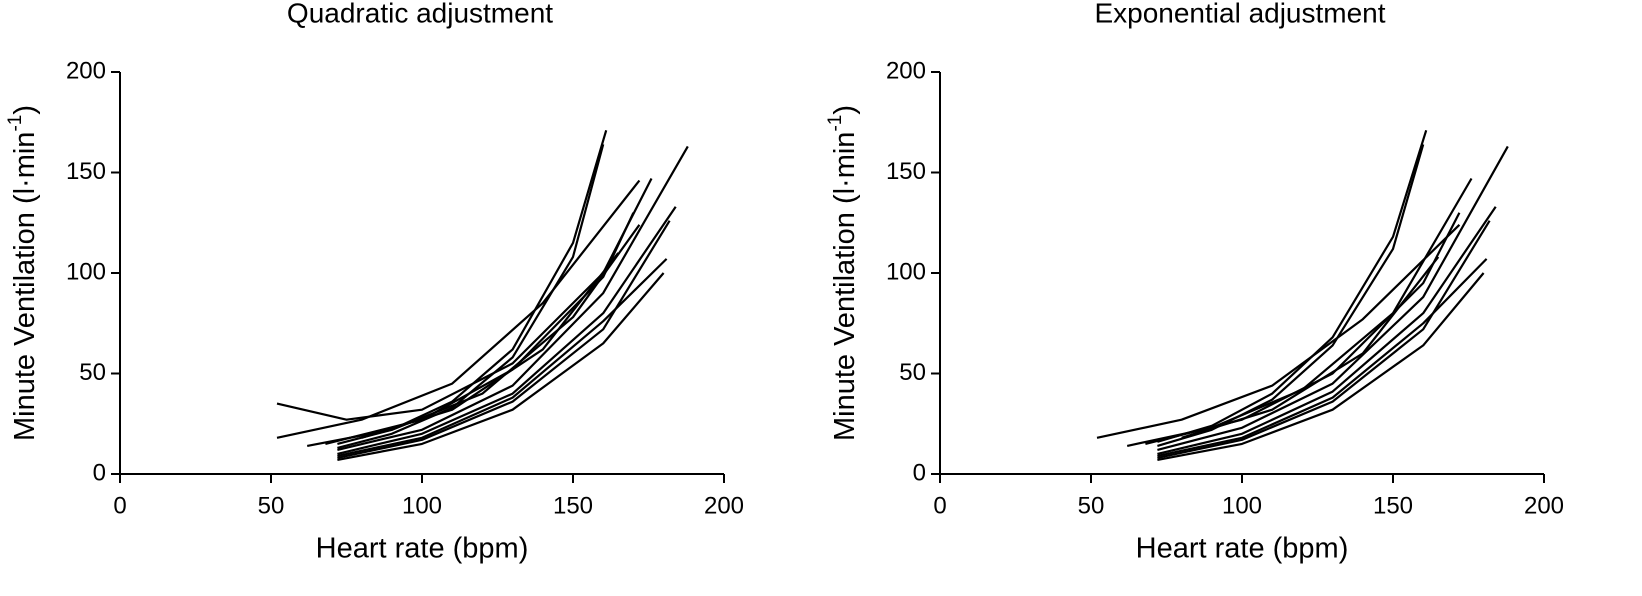 Image resolution: width=1642 pixels, height=596 pixels. Describe the element at coordinates (1239, 14) in the screenshot. I see `chart-title: Exponential adjustment` at that location.